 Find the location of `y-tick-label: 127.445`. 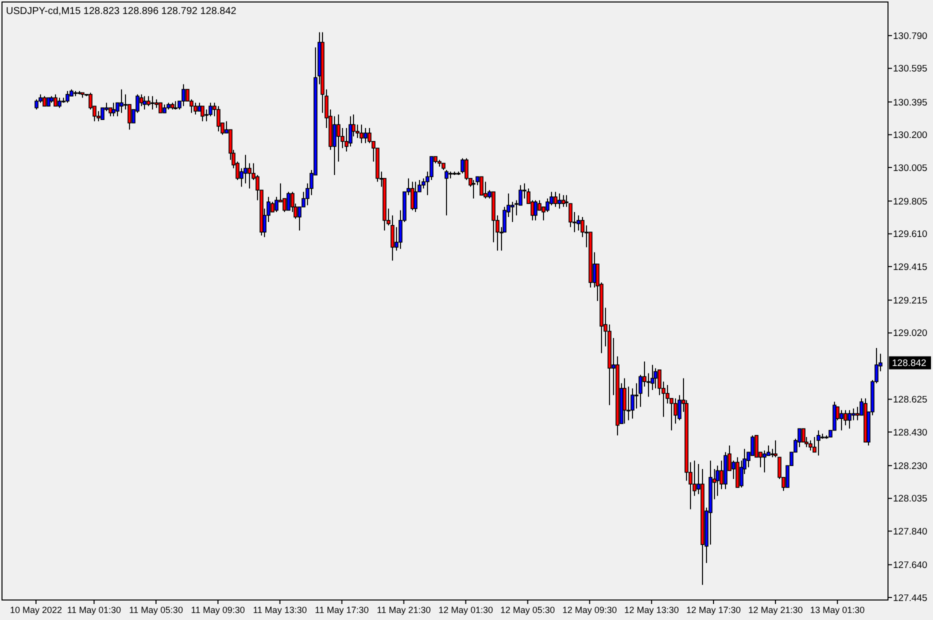

y-tick-label: 127.445 is located at coordinates (910, 598).